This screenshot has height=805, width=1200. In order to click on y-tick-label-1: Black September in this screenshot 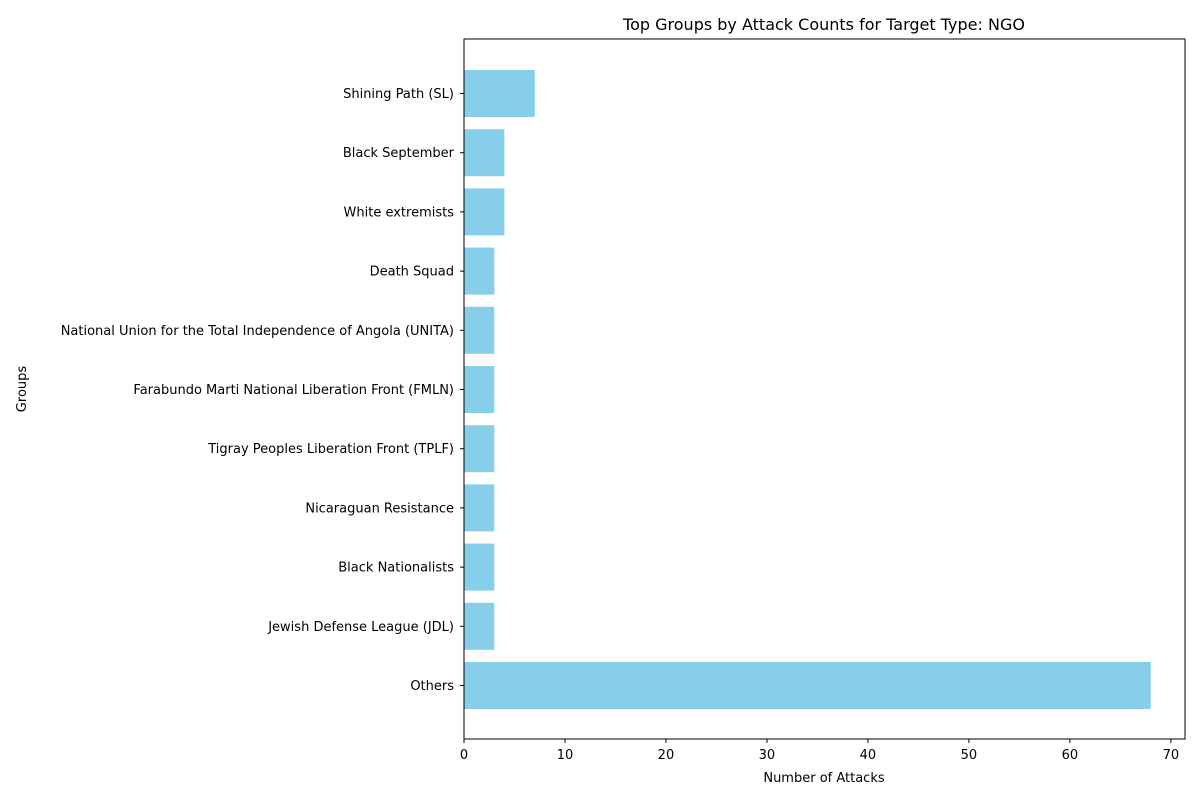, I will do `click(399, 153)`.